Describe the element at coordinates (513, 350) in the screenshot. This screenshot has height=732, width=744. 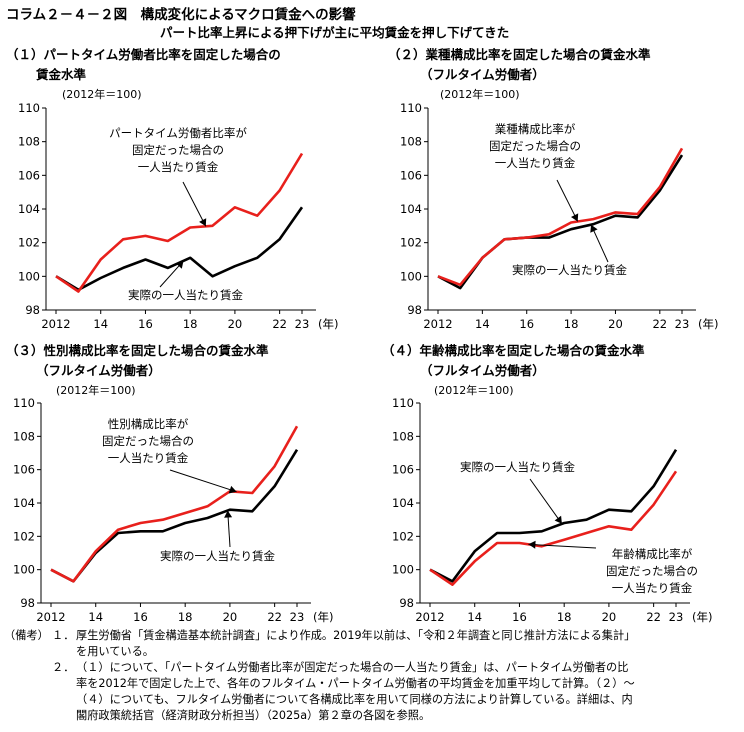
I see `panel-4-title: （４）年齢構成比率を固定した場合の賃金水準` at that location.